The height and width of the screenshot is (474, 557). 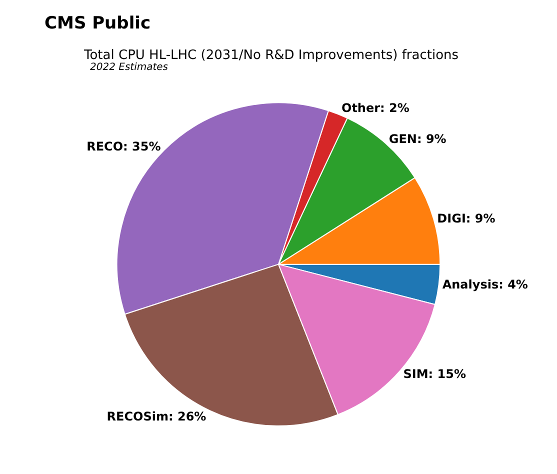 I want to click on chart-subtitle: Total CPU HL-LHC (2031/No R&D Improvements) fractions, so click(x=271, y=55).